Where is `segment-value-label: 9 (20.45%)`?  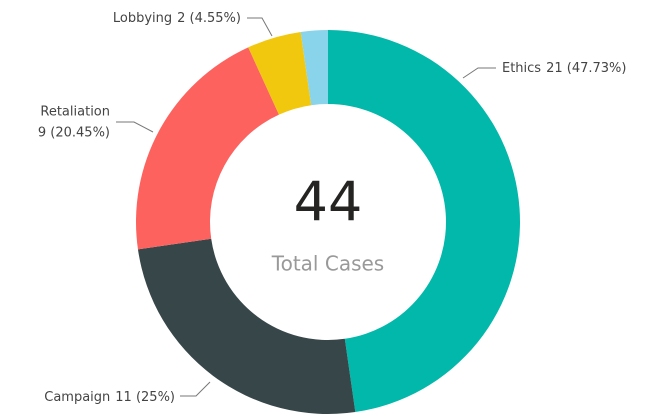
segment-value-label: 9 (20.45%) is located at coordinates (74, 133).